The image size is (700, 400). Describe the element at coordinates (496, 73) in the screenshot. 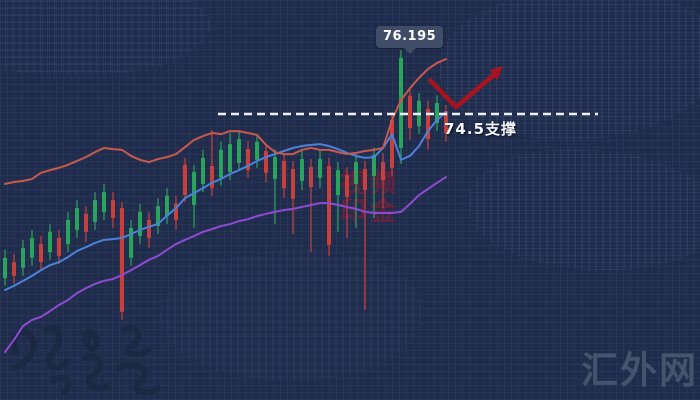

I see `trend-arrow-head` at that location.